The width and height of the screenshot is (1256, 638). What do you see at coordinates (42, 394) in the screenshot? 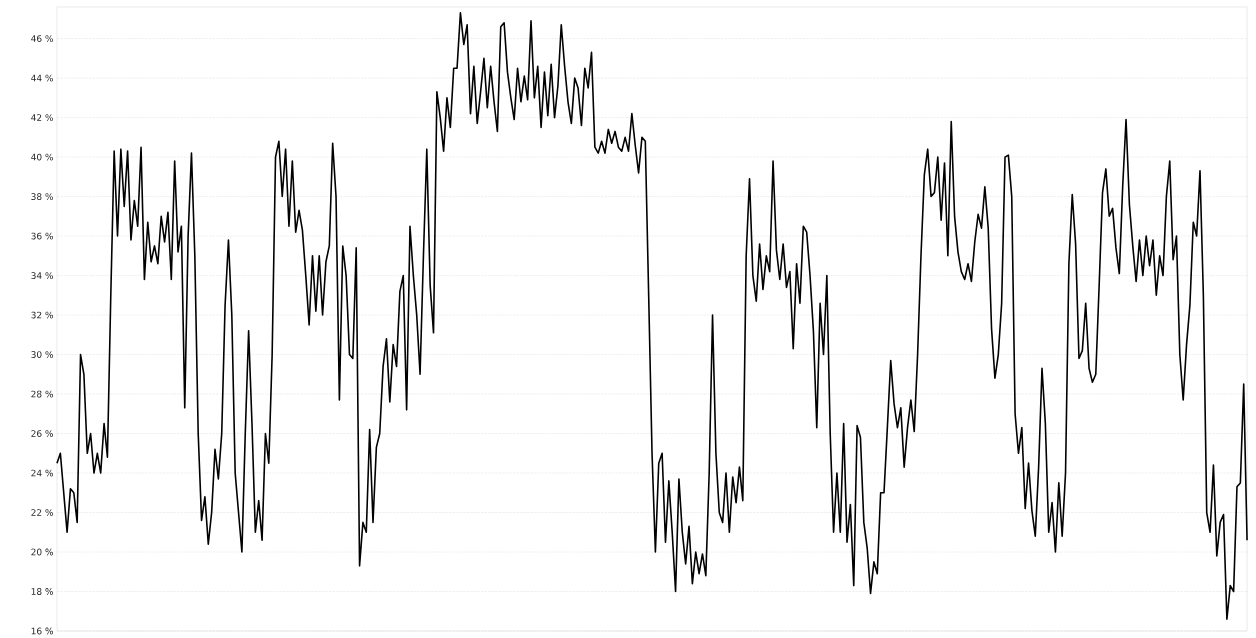
I see `y-tick-label: 28 %` at bounding box center [42, 394].